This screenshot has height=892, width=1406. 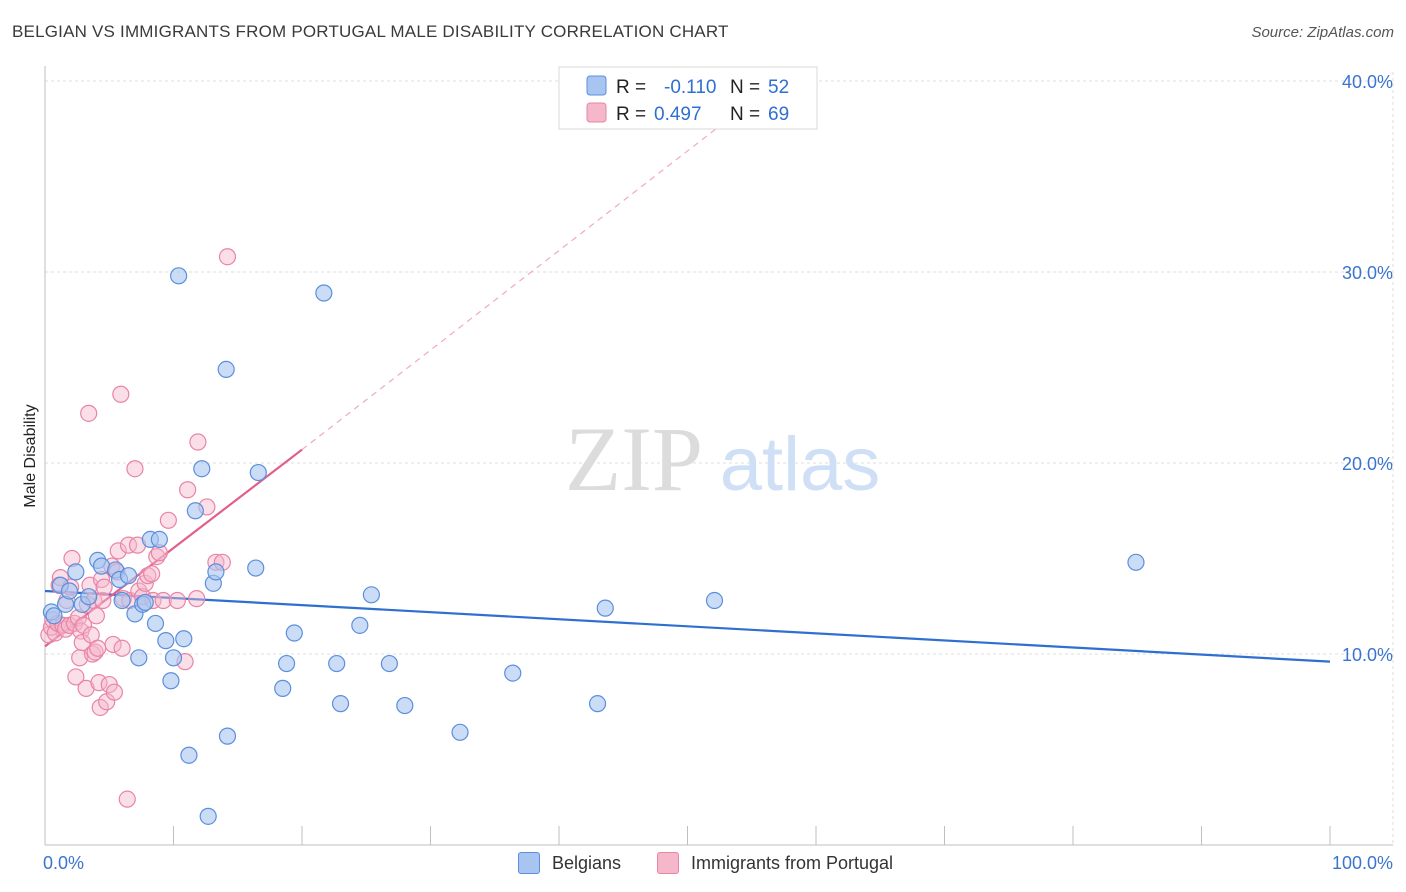 I want to click on bottom-legend-belgians: Belgians, so click(x=569, y=863).